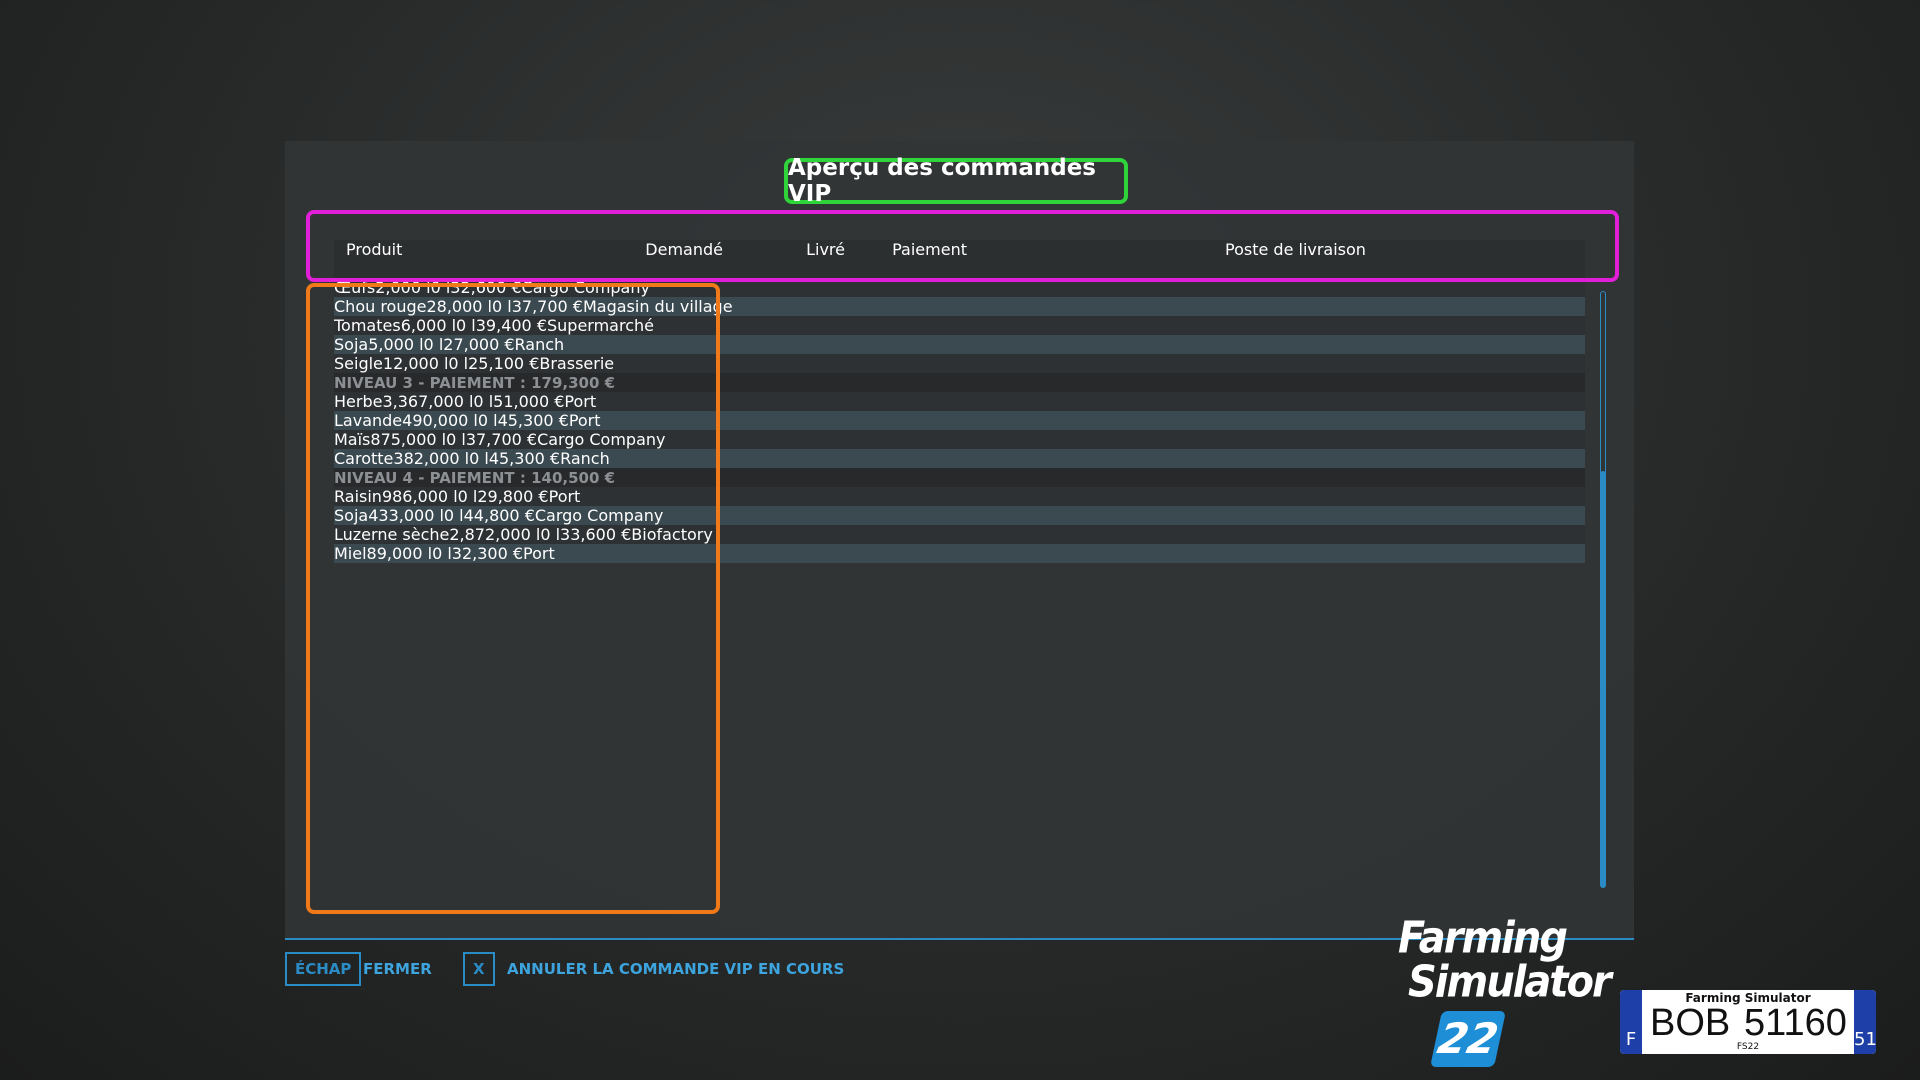 The height and width of the screenshot is (1080, 1920). Describe the element at coordinates (672, 534) in the screenshot. I see `station: Biofactory` at that location.